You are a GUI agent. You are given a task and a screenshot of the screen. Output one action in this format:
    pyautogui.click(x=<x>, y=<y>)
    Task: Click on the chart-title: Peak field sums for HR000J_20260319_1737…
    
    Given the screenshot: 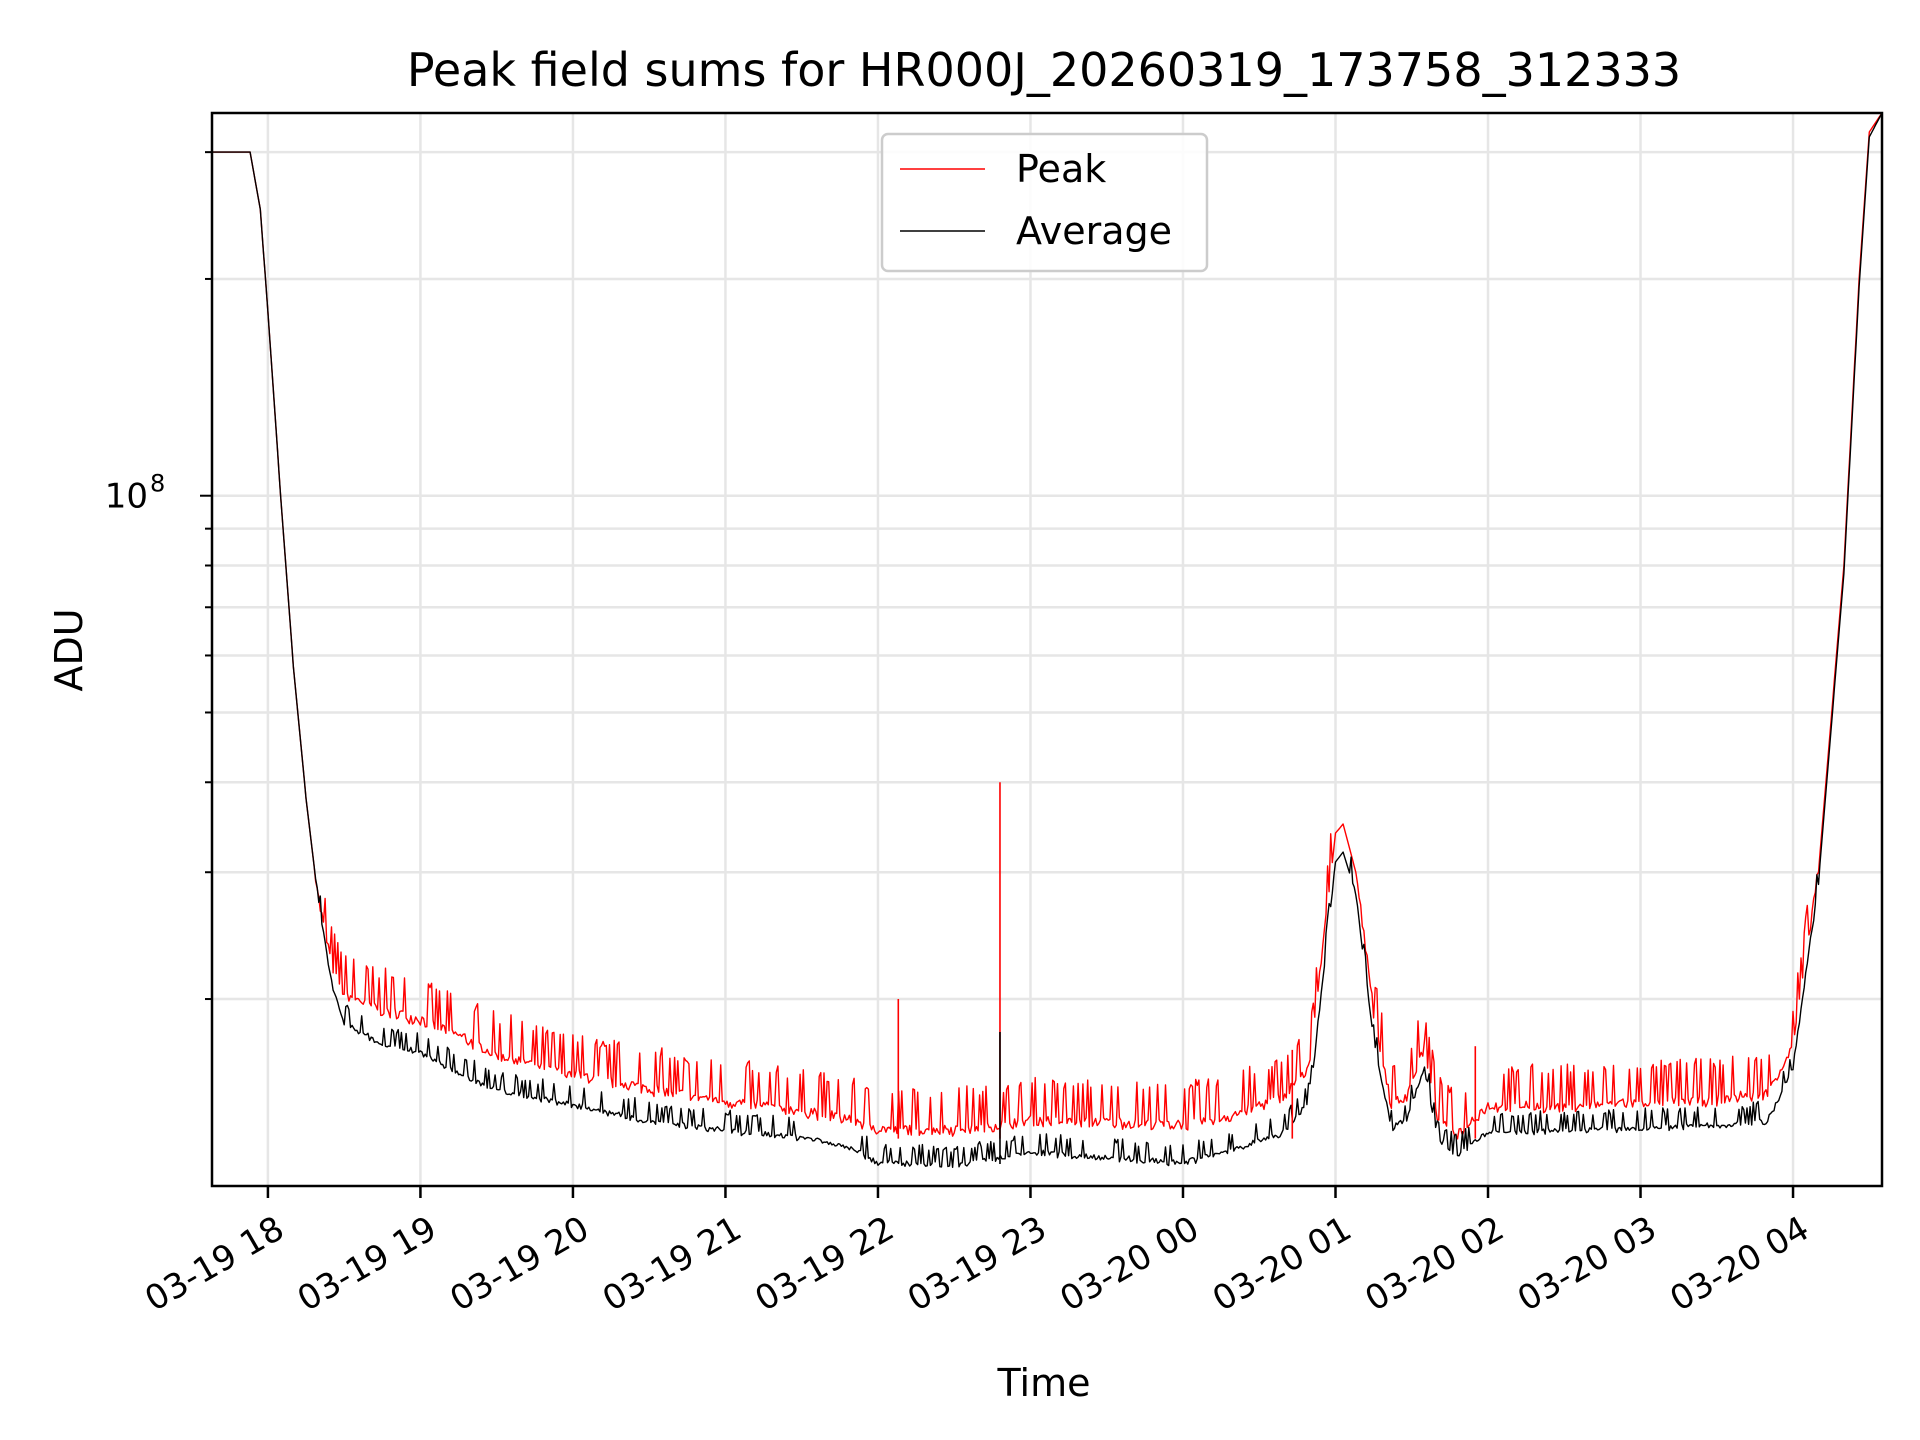 What is the action you would take?
    pyautogui.click(x=1044, y=70)
    